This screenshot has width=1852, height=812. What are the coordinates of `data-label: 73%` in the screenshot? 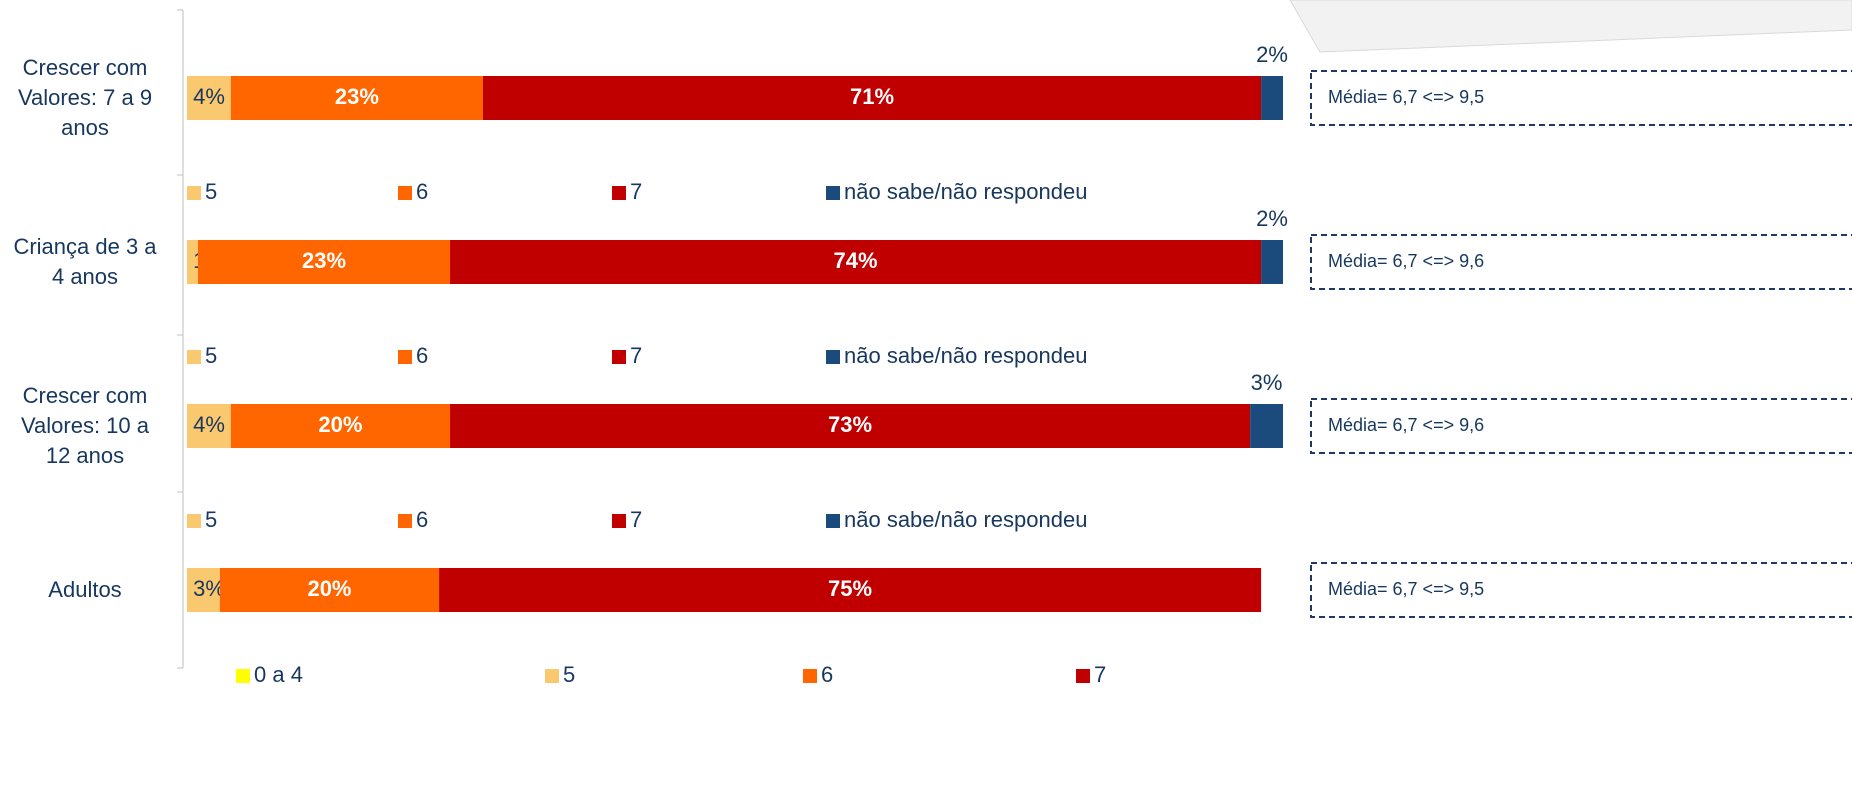 It's located at (850, 424).